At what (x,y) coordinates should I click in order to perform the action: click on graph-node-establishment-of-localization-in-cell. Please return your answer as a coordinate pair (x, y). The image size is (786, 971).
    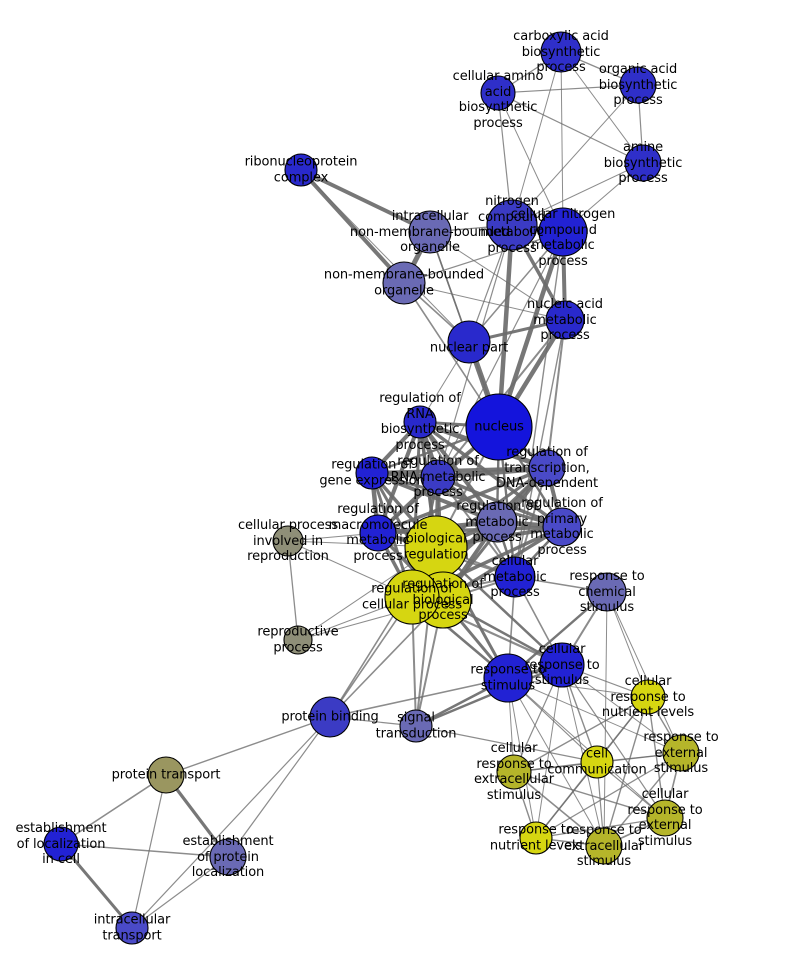
    Looking at the image, I should click on (61, 844).